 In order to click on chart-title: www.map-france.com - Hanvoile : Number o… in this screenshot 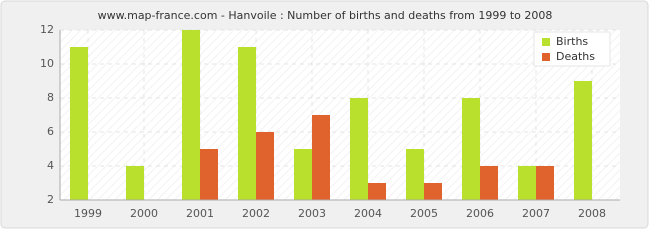, I will do `click(325, 15)`.